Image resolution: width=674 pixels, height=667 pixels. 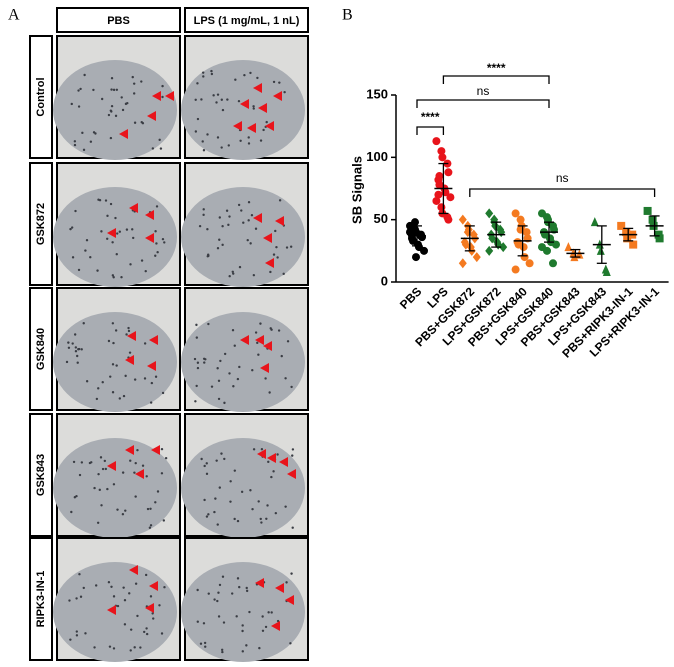 What do you see at coordinates (377, 93) in the screenshot?
I see `y-tick-label: 150` at bounding box center [377, 93].